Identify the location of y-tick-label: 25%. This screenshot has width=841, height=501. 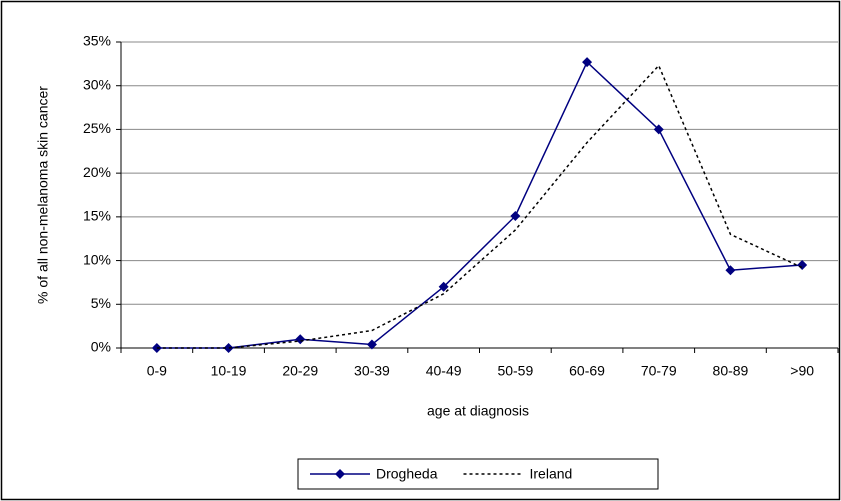
(97, 128).